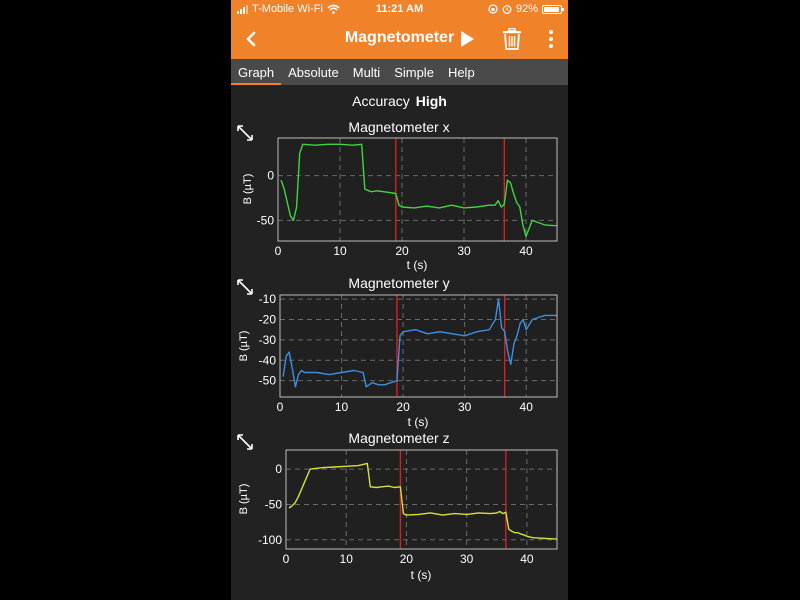  Describe the element at coordinates (313, 72) in the screenshot. I see `tab-absolute: Absolute` at that location.